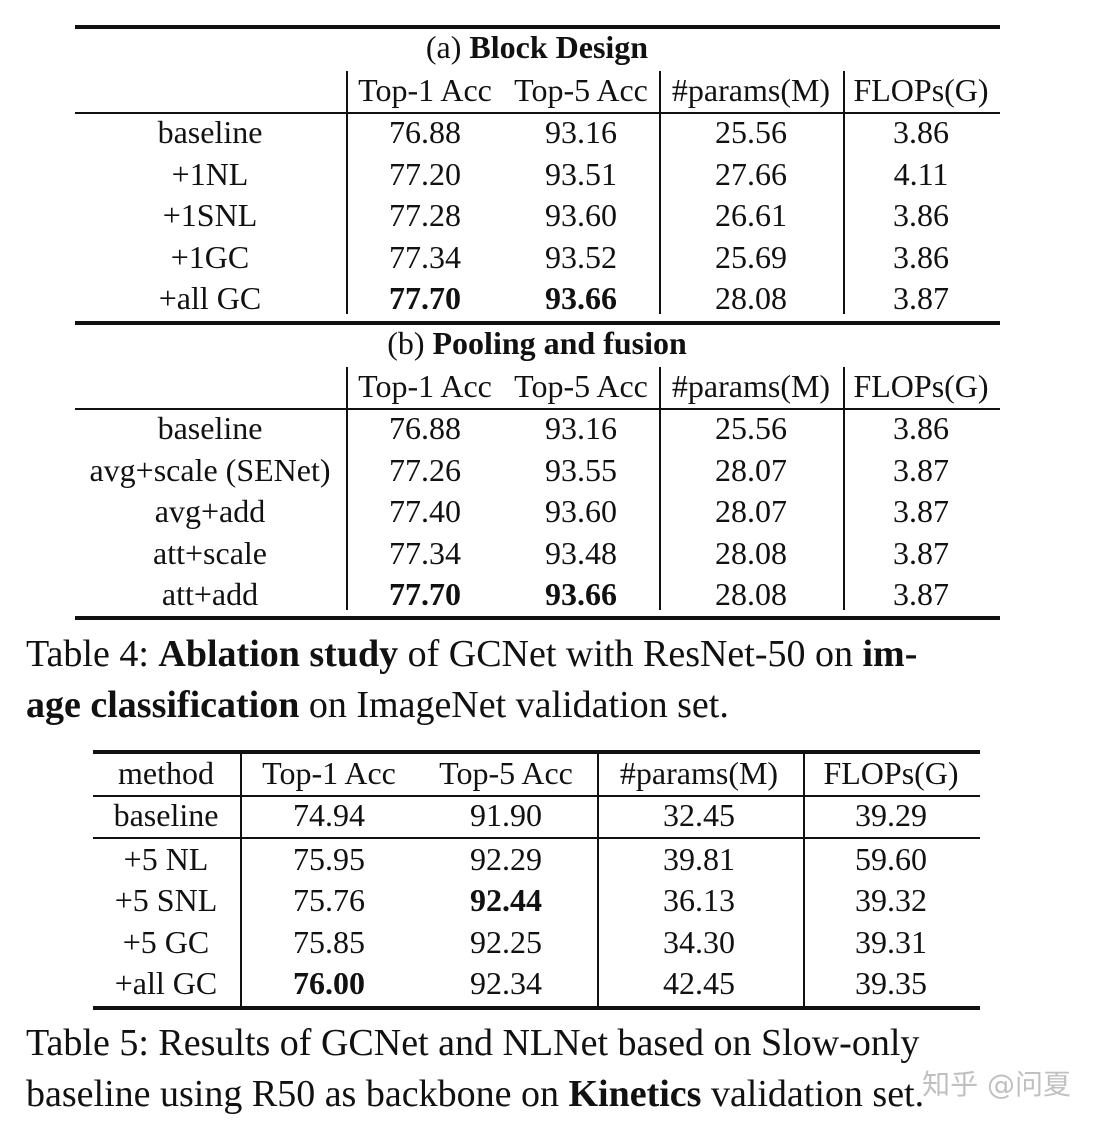  Describe the element at coordinates (751, 215) in the screenshot. I see `table-cell: 26.61` at that location.